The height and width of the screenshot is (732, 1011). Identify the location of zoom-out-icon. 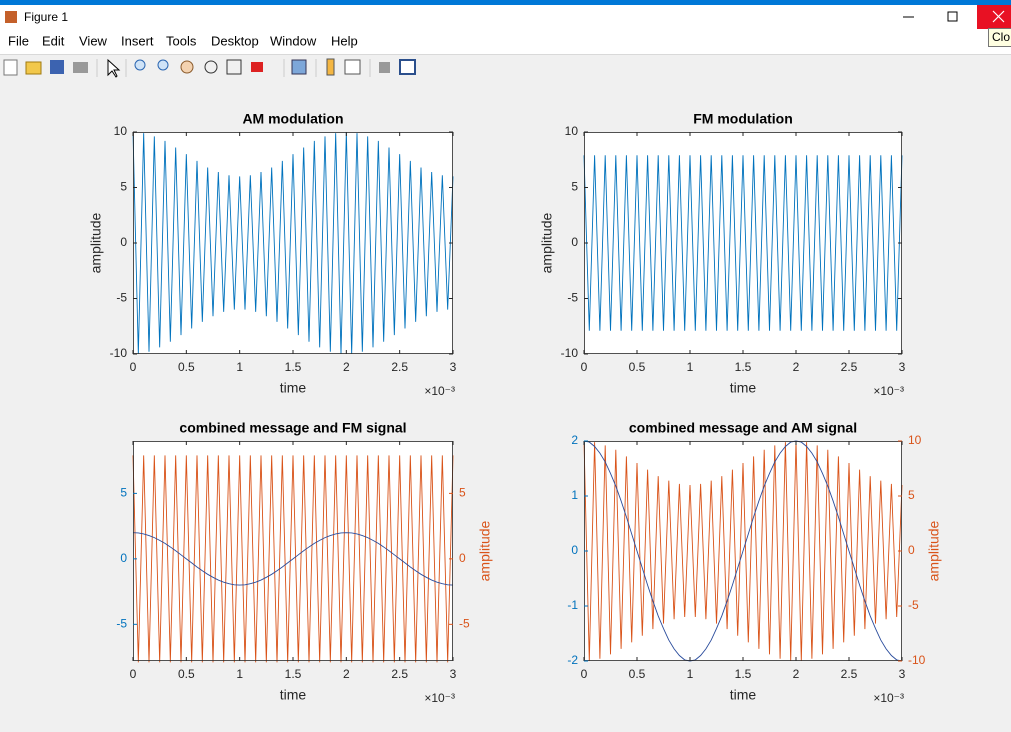
(163, 65).